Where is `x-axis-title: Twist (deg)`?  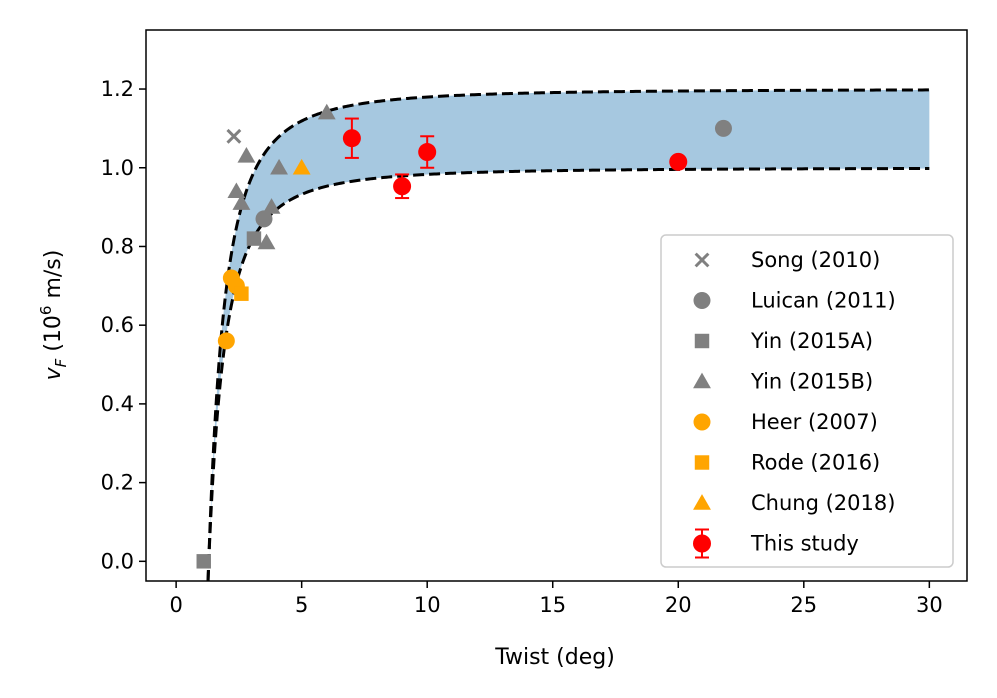
x-axis-title: Twist (deg) is located at coordinates (554, 657).